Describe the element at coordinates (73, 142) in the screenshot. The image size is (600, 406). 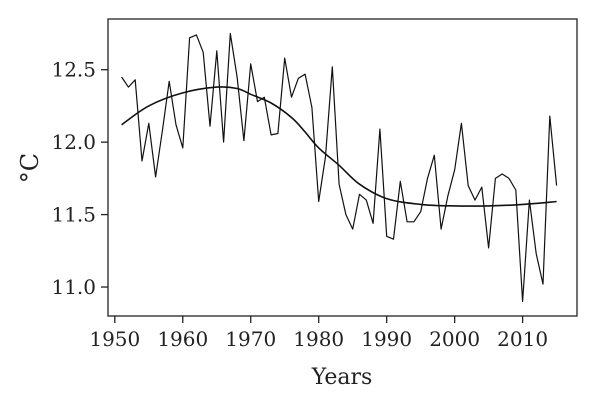
I see `y-tick-label: 12.0` at that location.